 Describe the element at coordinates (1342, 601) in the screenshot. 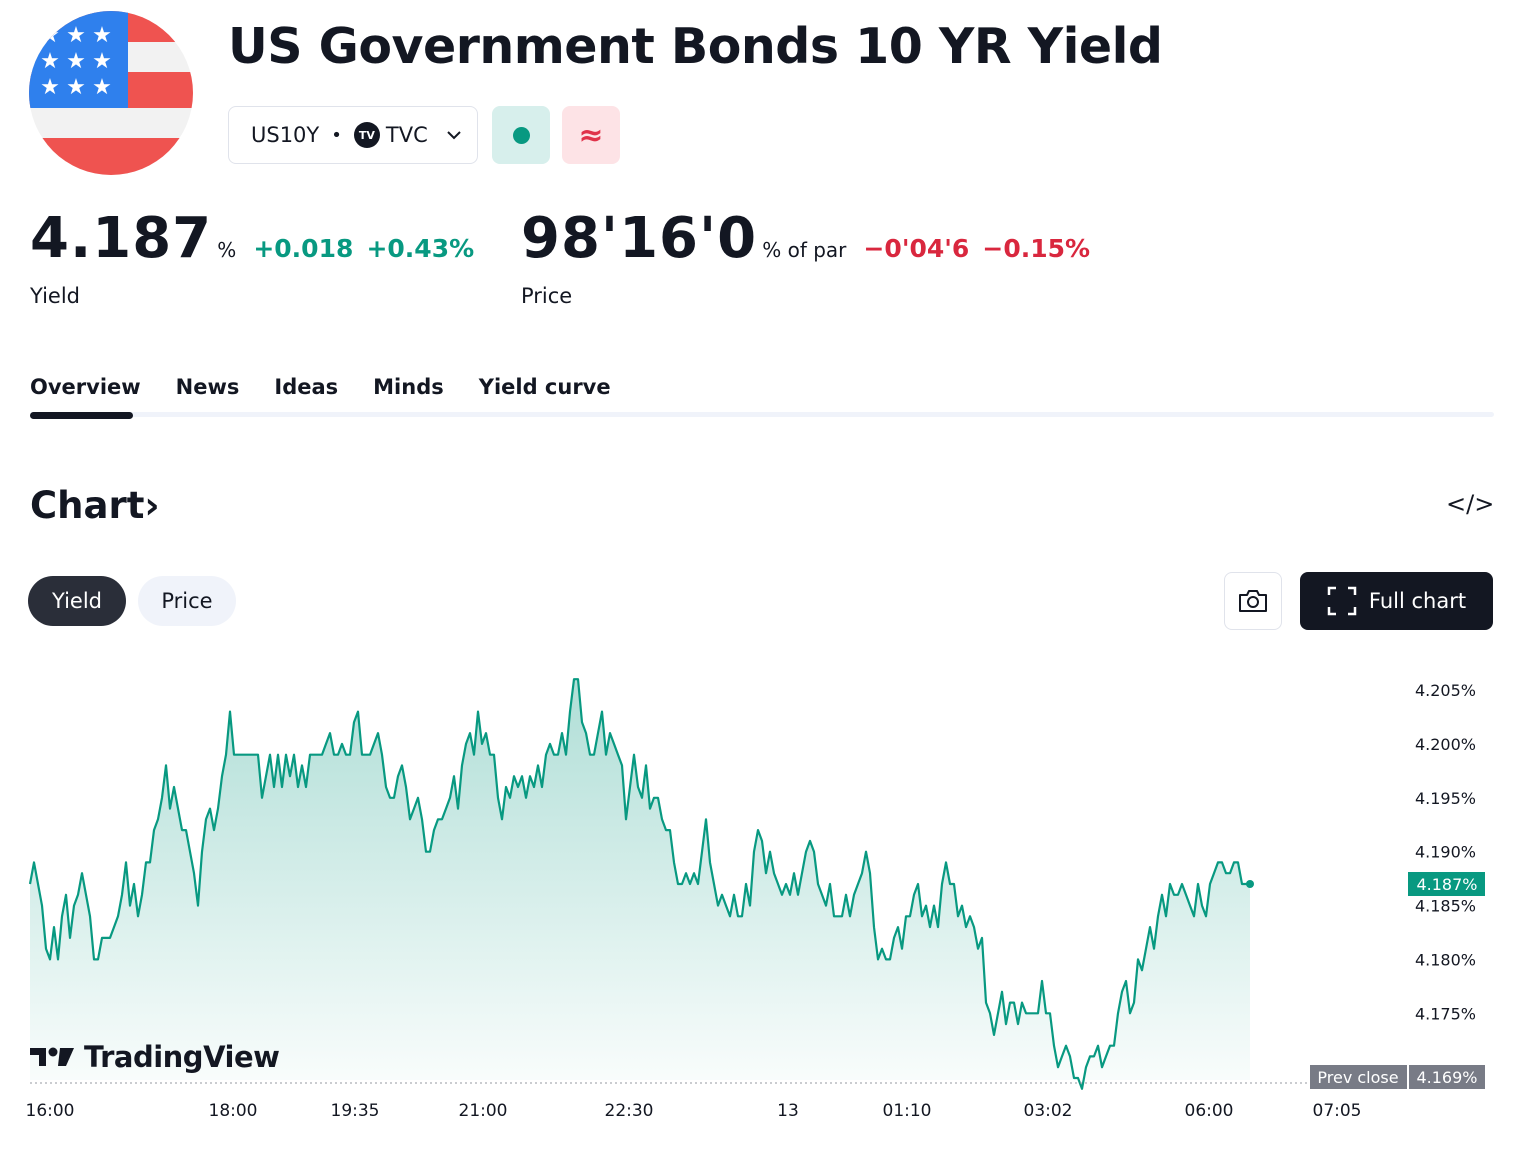

I see `fullscreen-icon` at that location.